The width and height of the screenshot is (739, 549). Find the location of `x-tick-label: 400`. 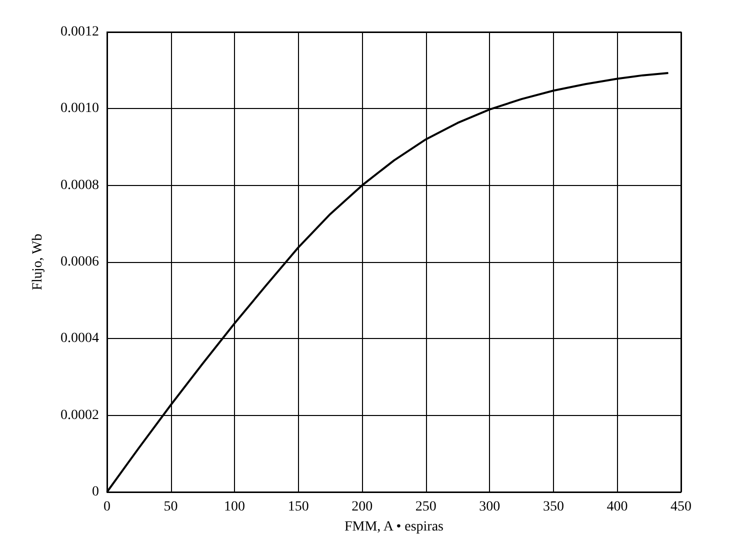

x-tick-label: 400 is located at coordinates (617, 507).